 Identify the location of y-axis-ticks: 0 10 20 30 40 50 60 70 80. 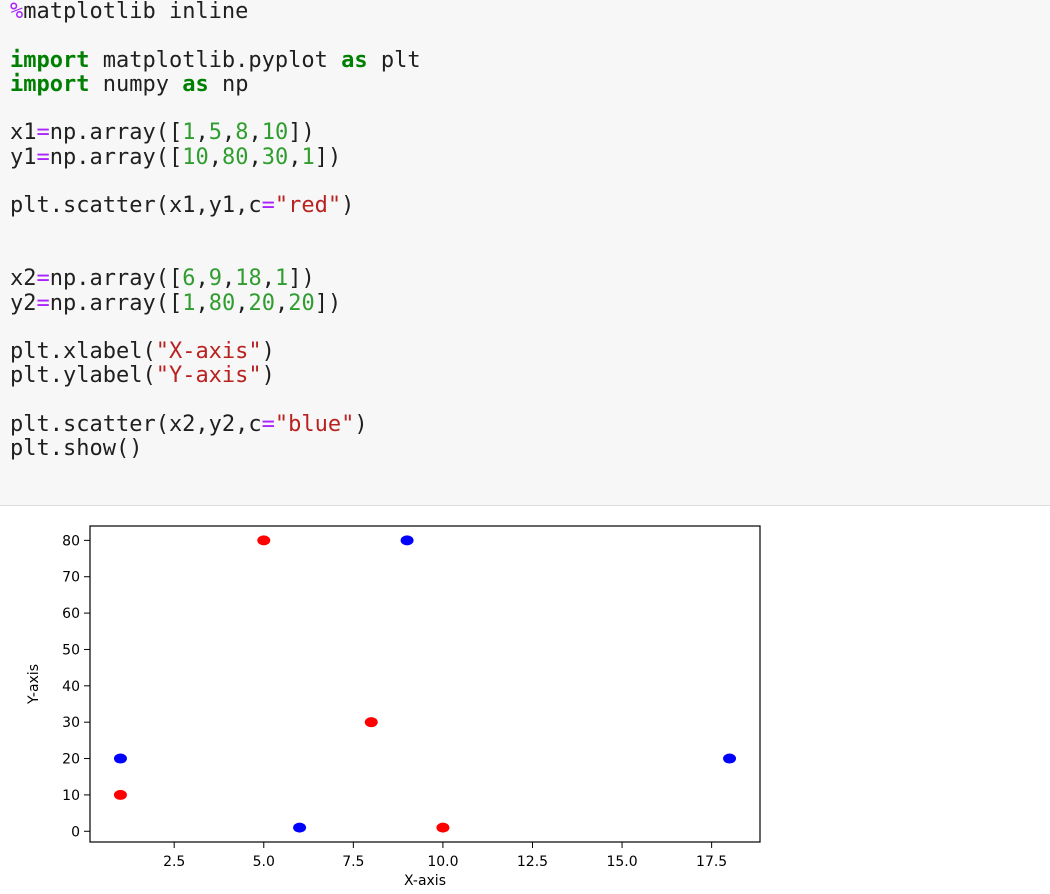
(76, 686).